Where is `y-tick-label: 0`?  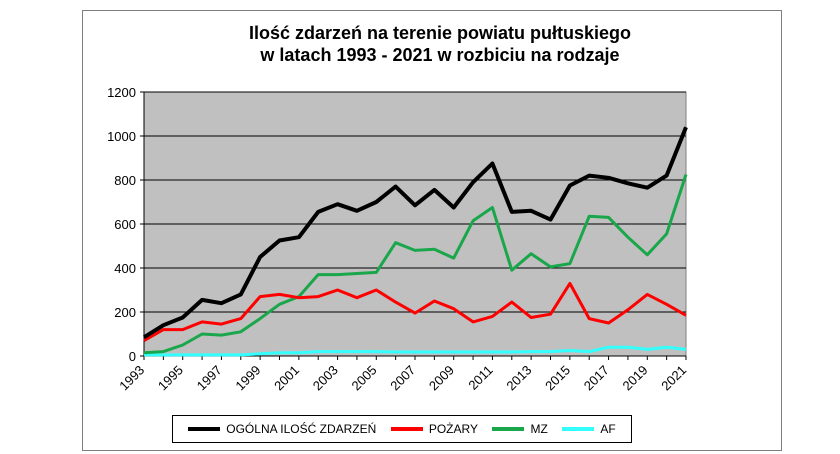
y-tick-label: 0 is located at coordinates (132, 356).